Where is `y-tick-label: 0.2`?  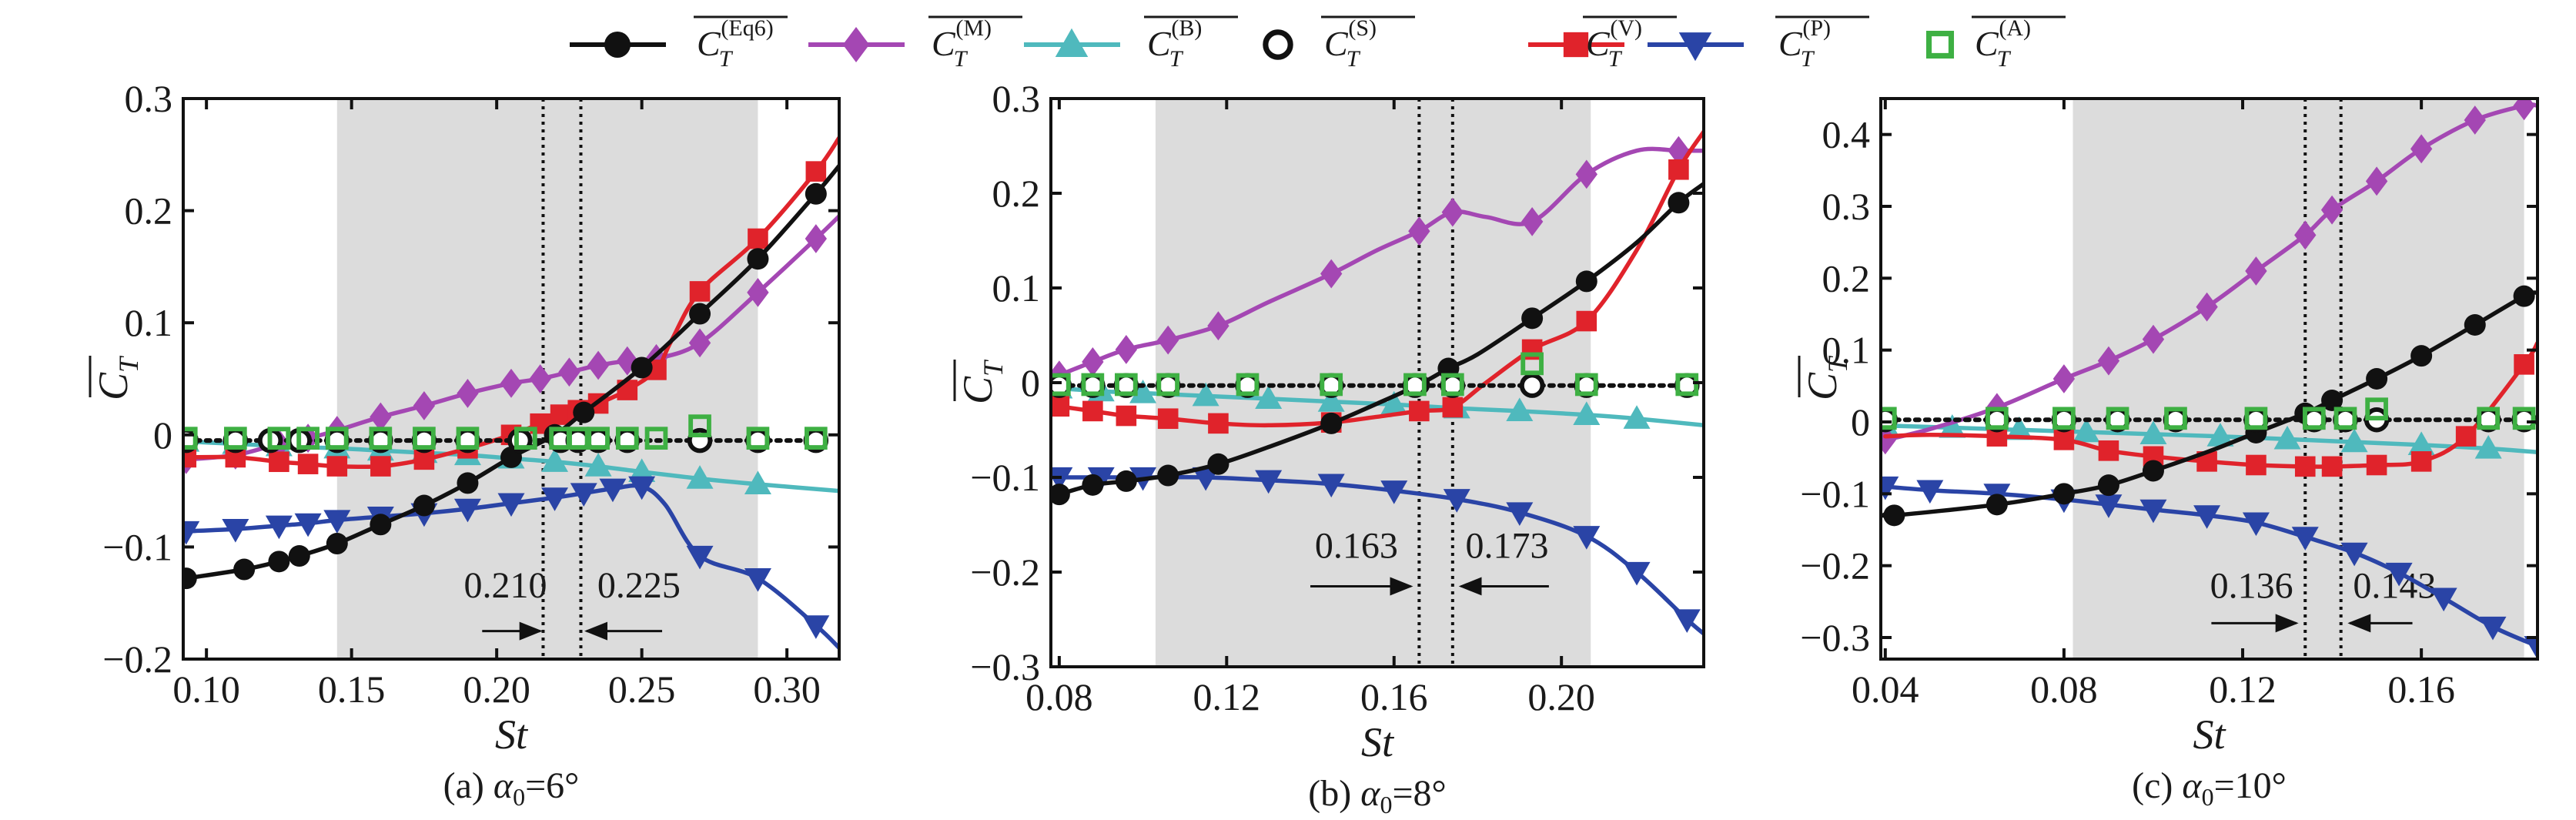
y-tick-label: 0.2 is located at coordinates (149, 211).